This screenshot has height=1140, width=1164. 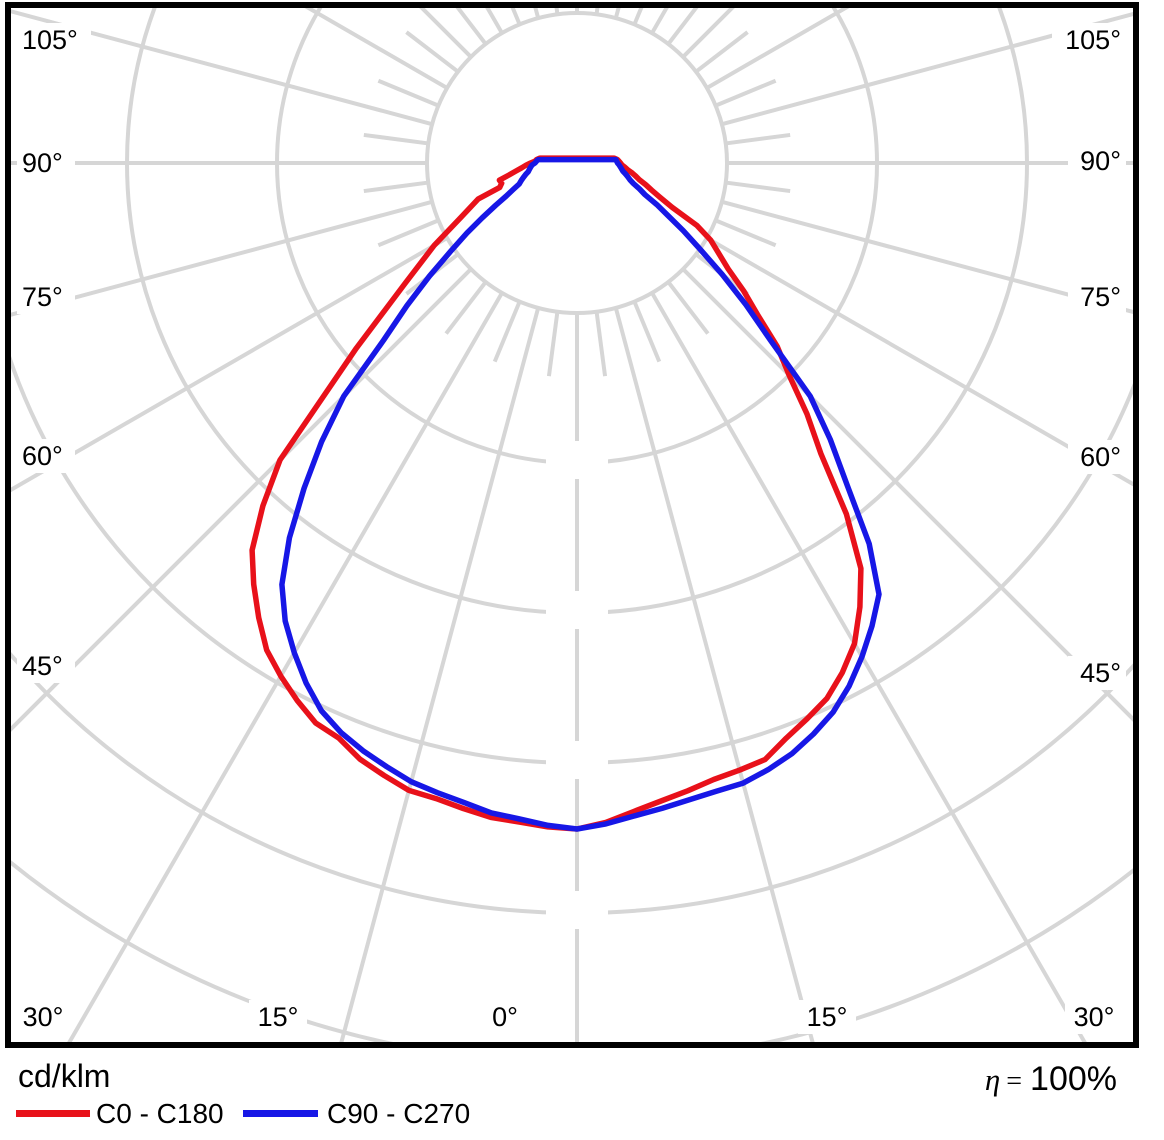 I want to click on legend-swatch-c90-c270, so click(x=280, y=1113).